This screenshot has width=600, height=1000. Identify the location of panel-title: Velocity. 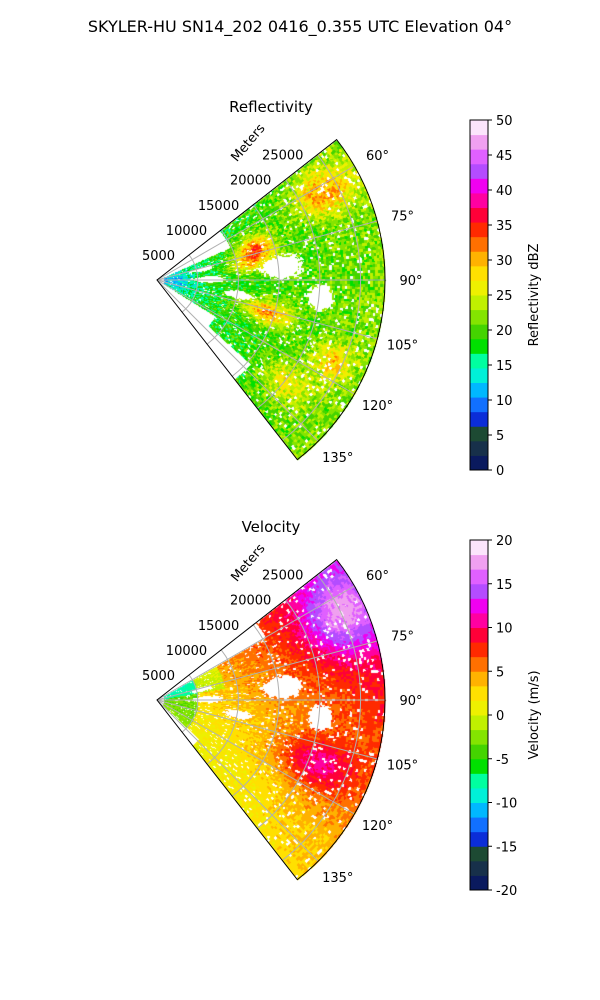
(271, 527).